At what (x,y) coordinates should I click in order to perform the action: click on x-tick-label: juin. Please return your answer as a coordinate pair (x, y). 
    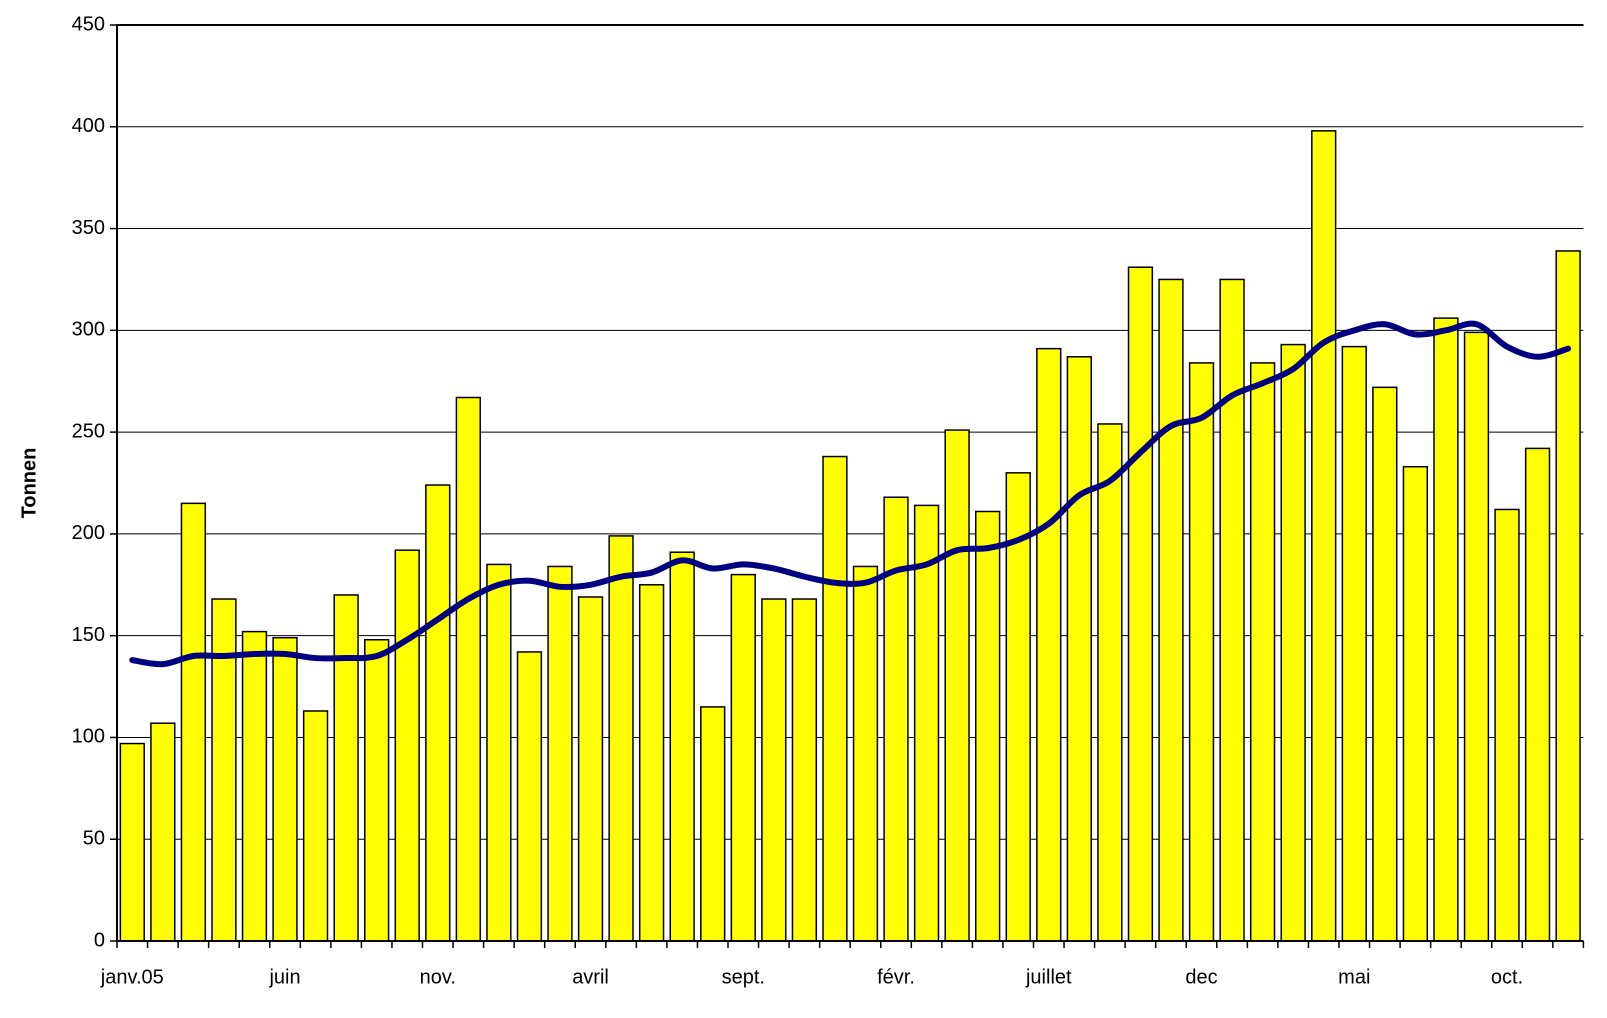
    Looking at the image, I should click on (284, 977).